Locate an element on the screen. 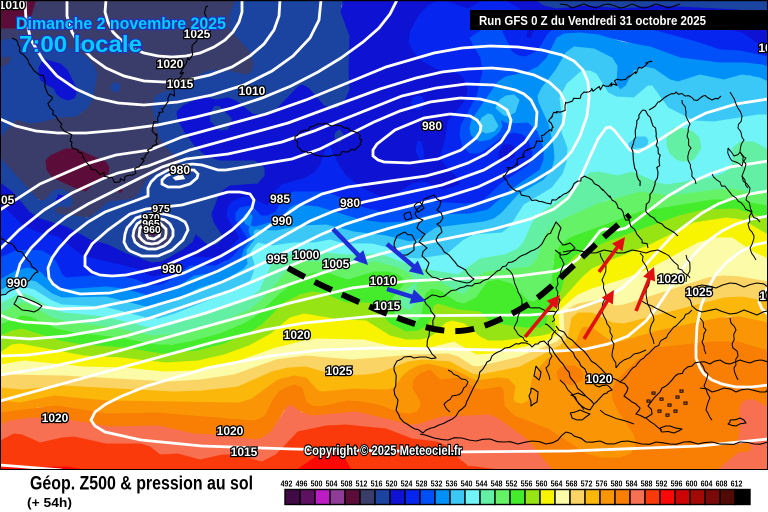 The width and height of the screenshot is (768, 512). svg-text: 560 is located at coordinates (542, 484).